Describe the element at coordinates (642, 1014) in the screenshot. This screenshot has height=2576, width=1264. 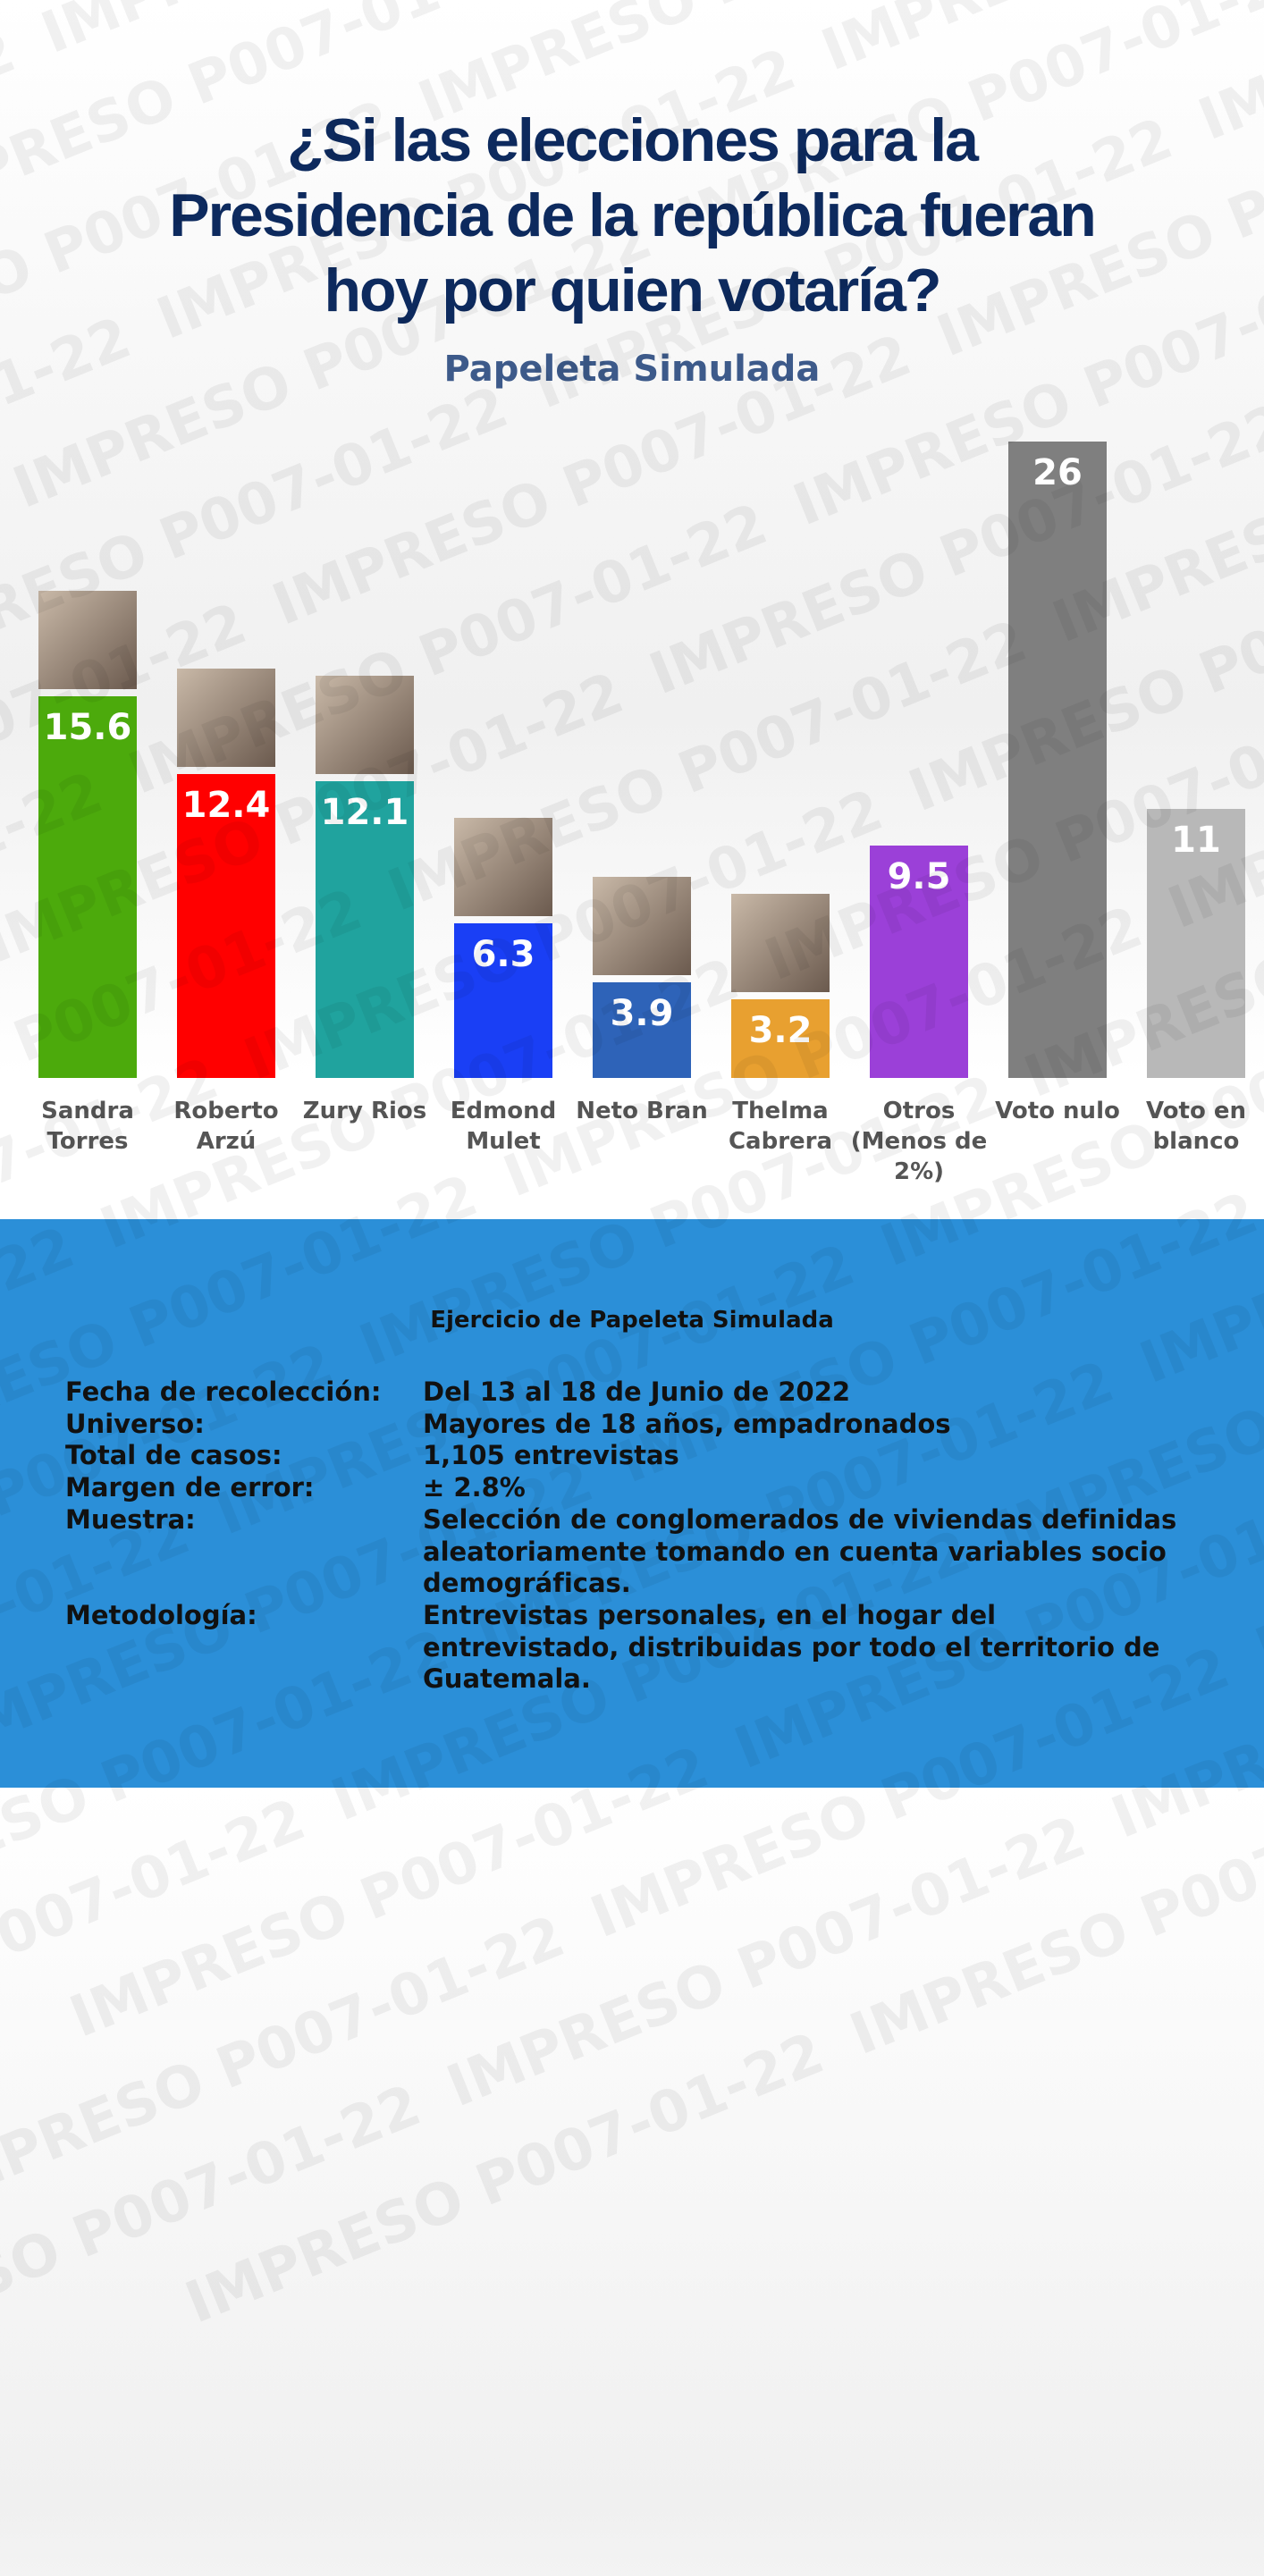
I see `value-label: 3.9` at that location.